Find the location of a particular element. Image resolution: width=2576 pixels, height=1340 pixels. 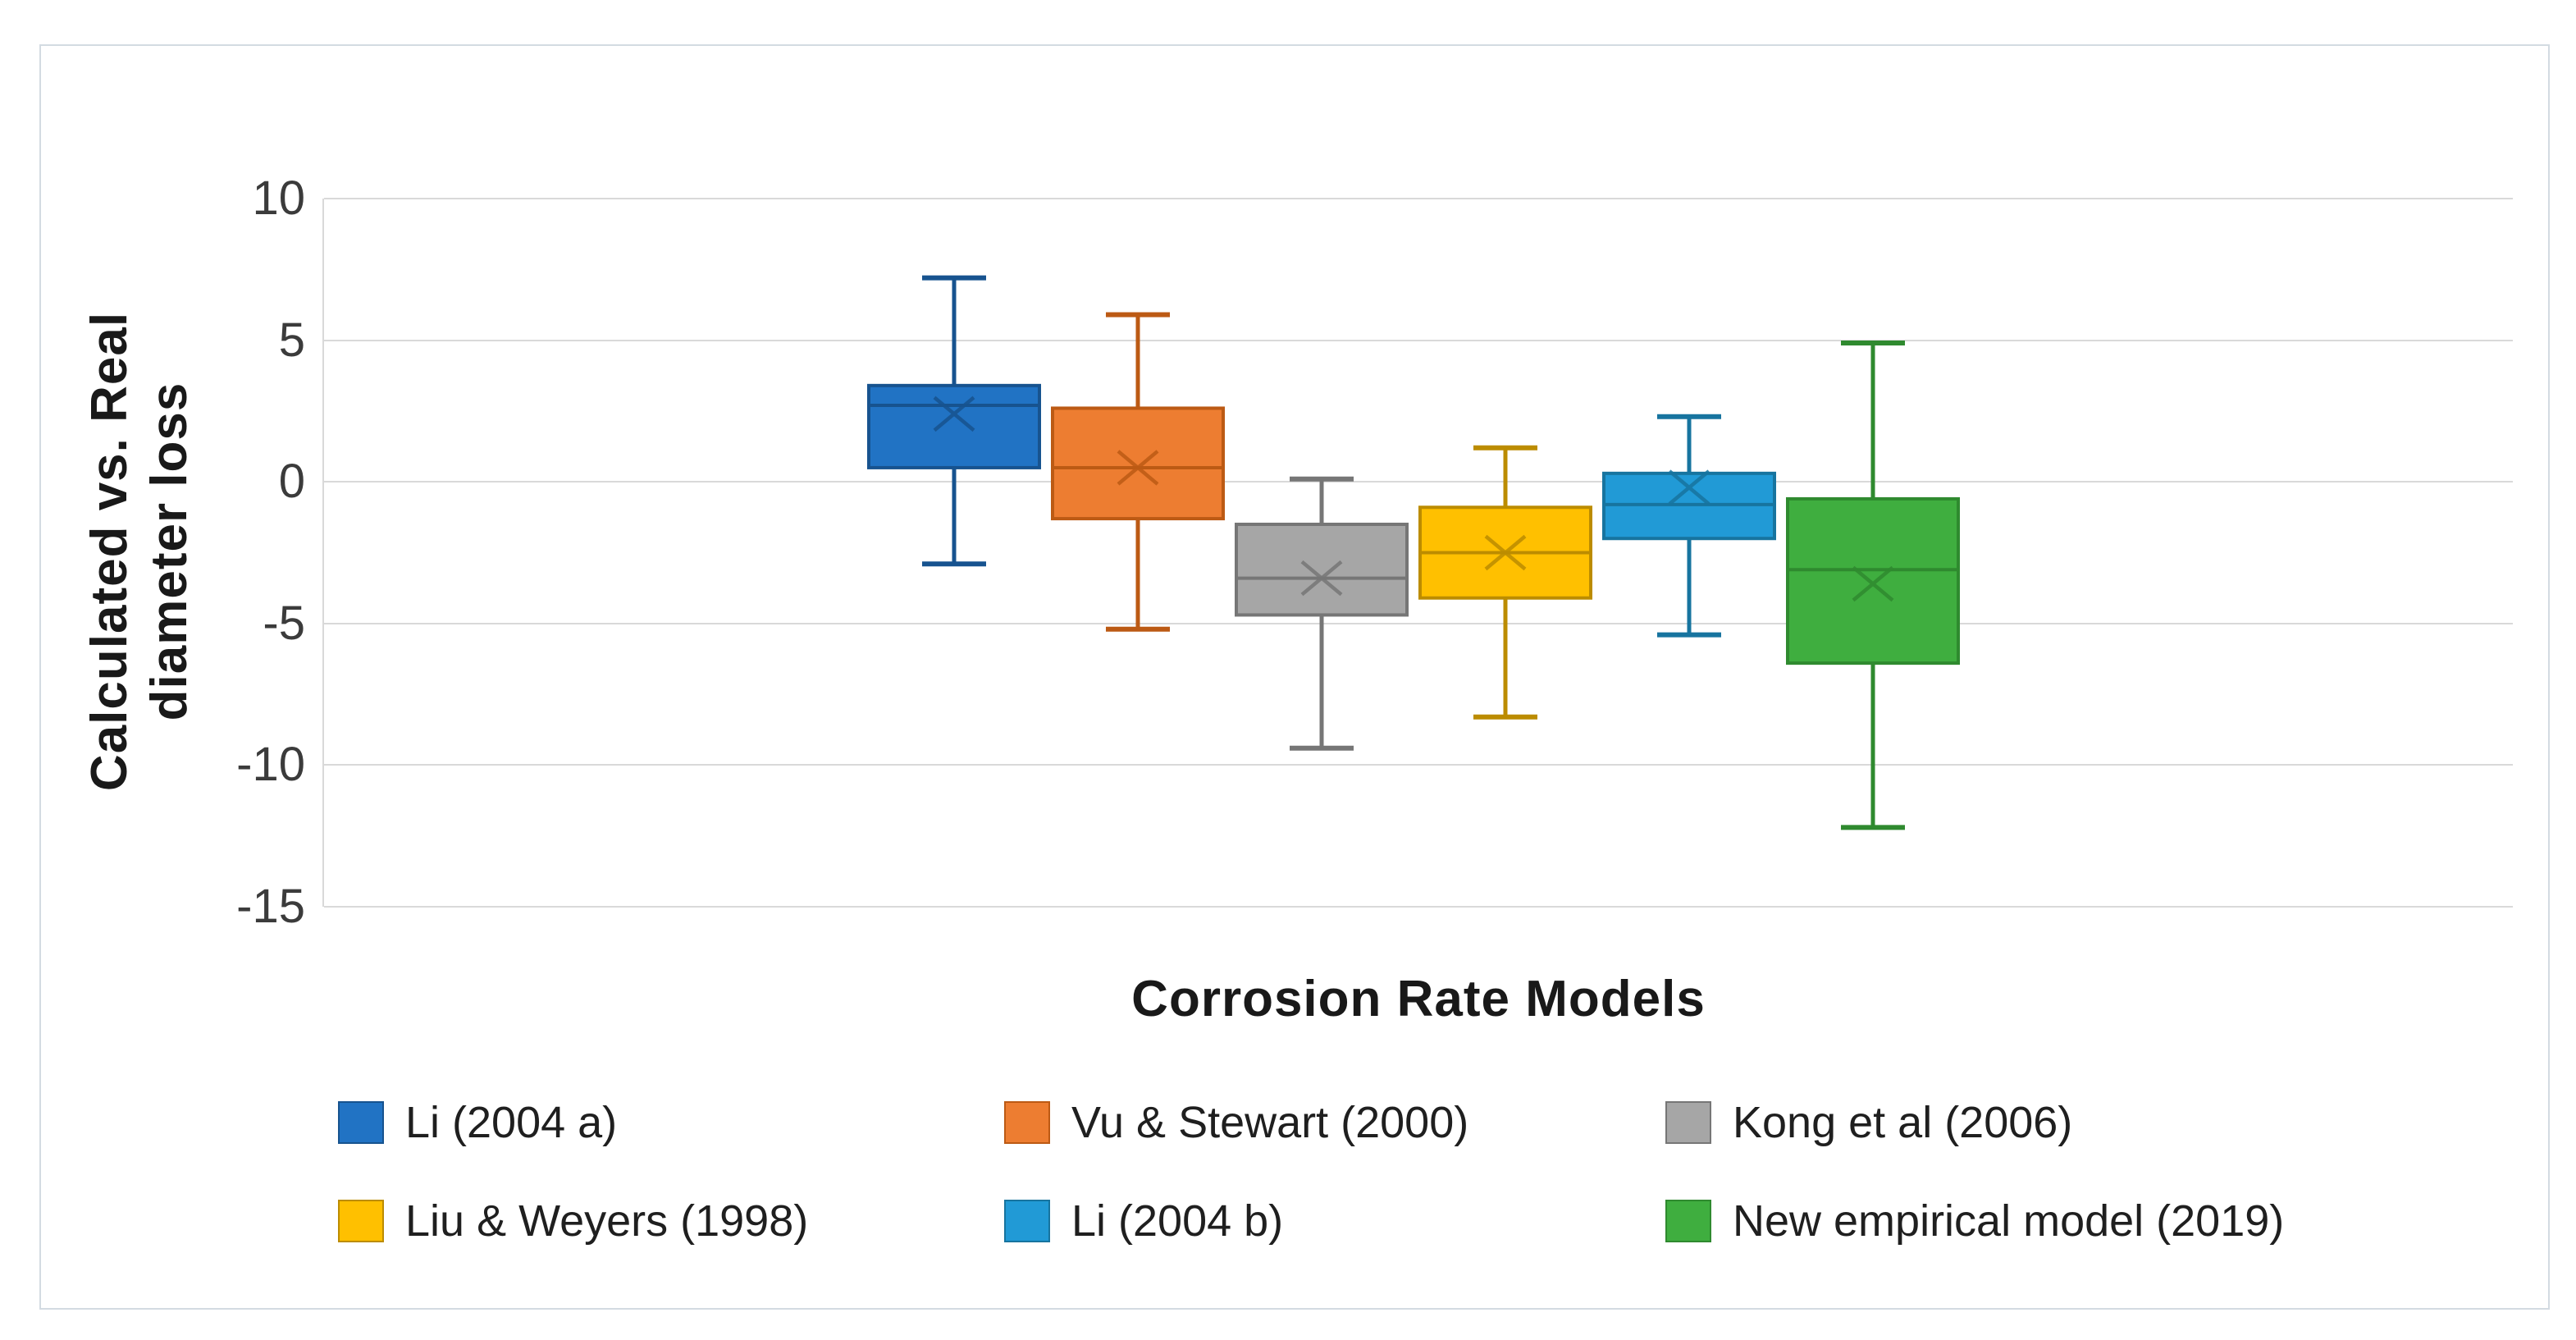

y-tick-label-5: 5 is located at coordinates (291, 340).